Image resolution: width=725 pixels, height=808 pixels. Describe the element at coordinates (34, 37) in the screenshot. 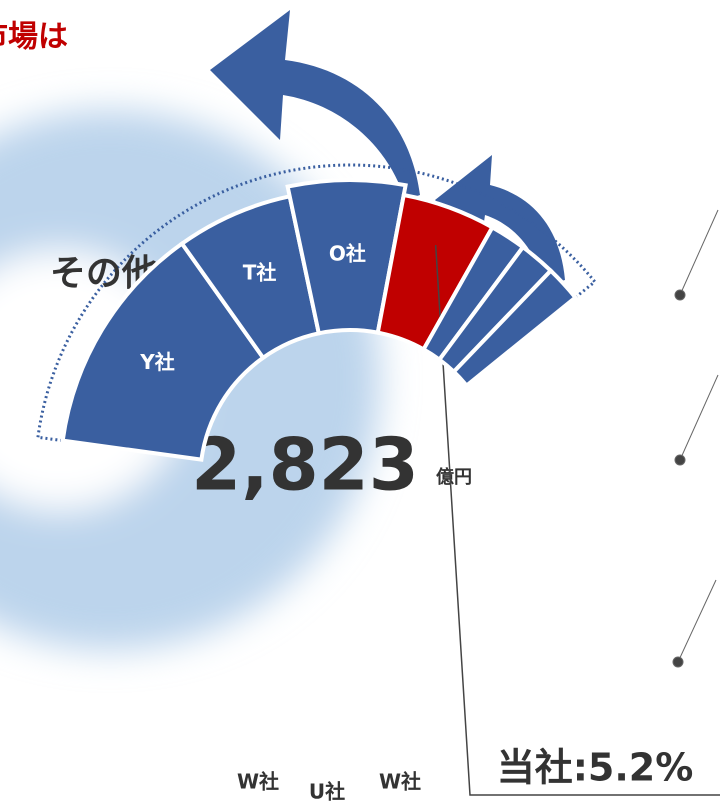

I see `heading: 市場は` at that location.